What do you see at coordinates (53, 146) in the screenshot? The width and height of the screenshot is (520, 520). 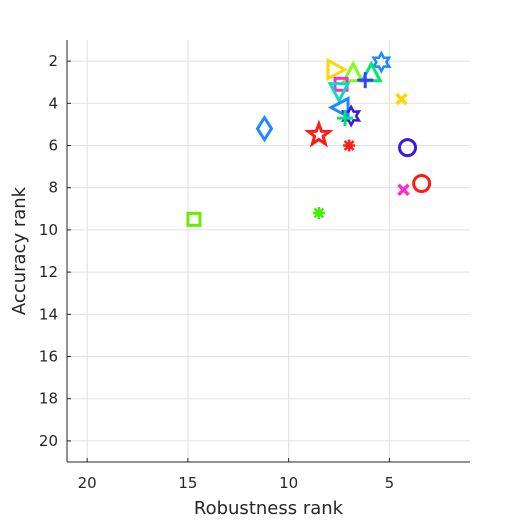 I see `y-tick-label: 6` at bounding box center [53, 146].